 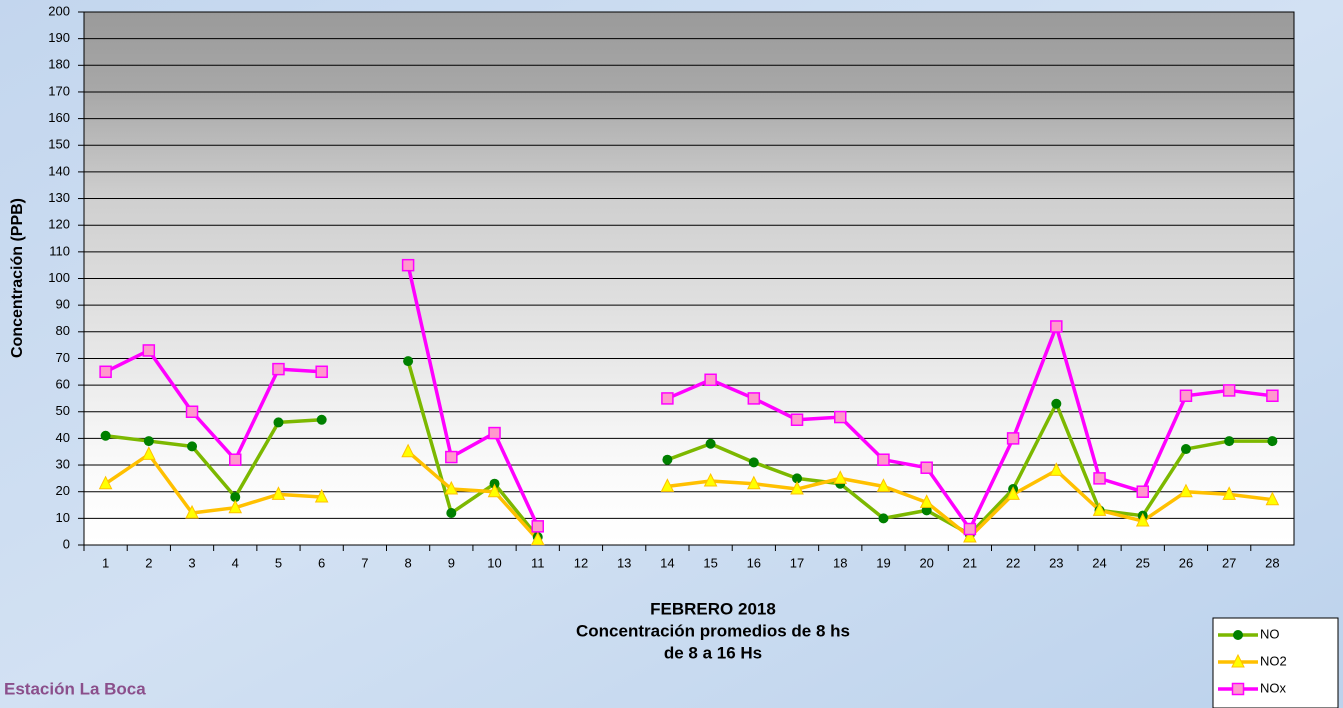 I want to click on station-label: Estación La Boca, so click(x=75, y=688).